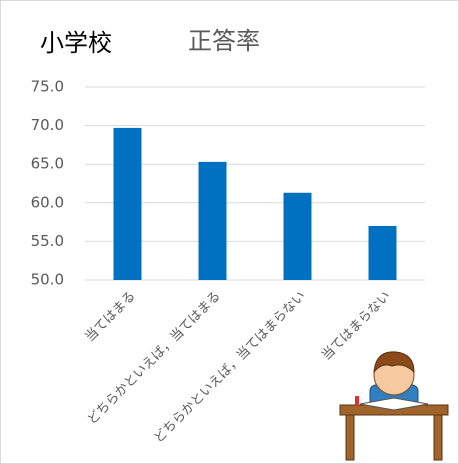  I want to click on annotation: 小学校, so click(76, 43).